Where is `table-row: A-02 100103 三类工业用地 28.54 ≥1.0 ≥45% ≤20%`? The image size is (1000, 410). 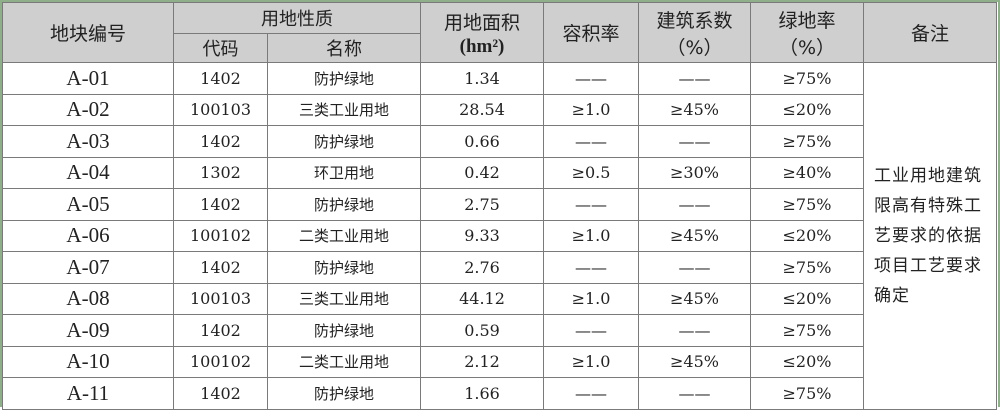
table-row: A-02 100103 三类工业用地 28.54 ≥1.0 ≥45% ≤20% is located at coordinates (499, 109).